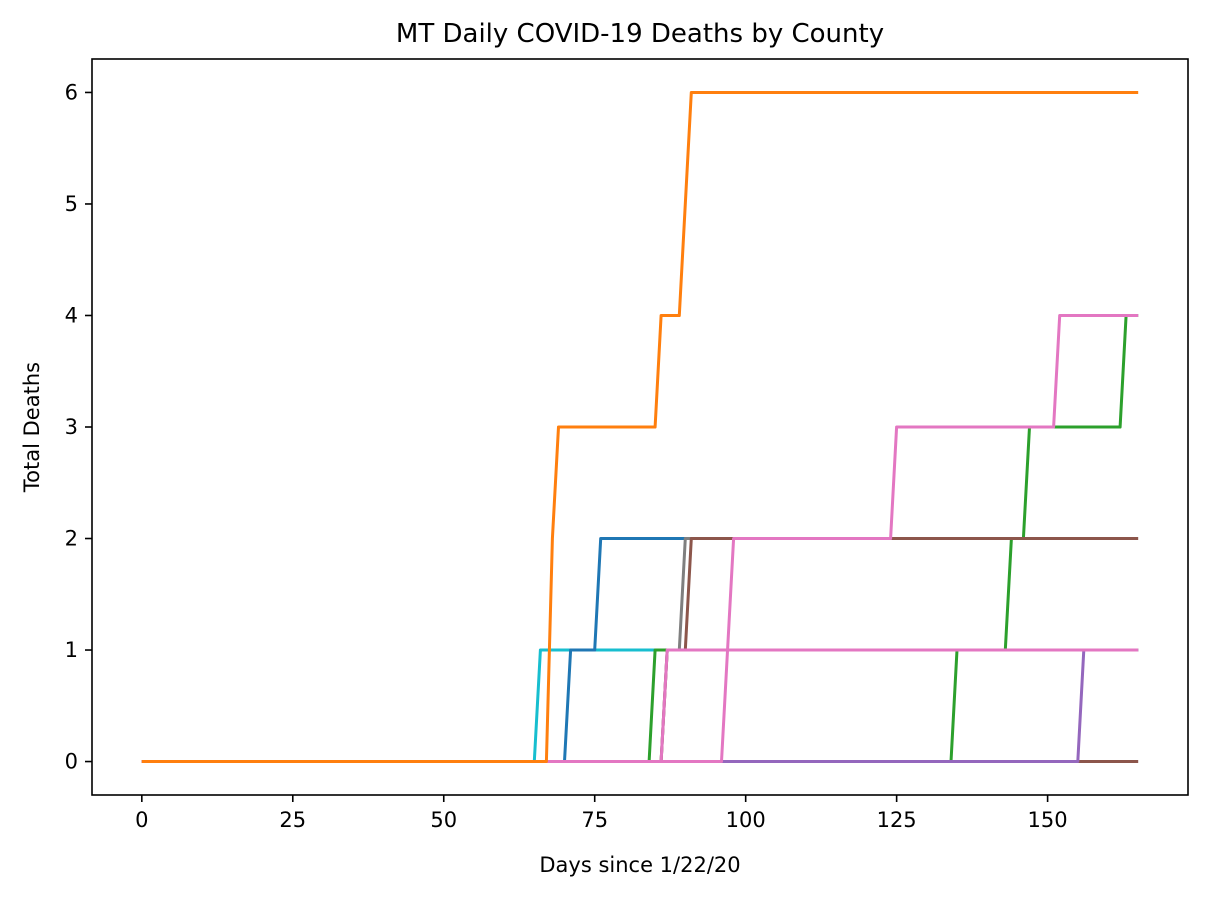 The width and height of the screenshot is (1208, 897). I want to click on y-tick-label-0: 0, so click(71, 762).